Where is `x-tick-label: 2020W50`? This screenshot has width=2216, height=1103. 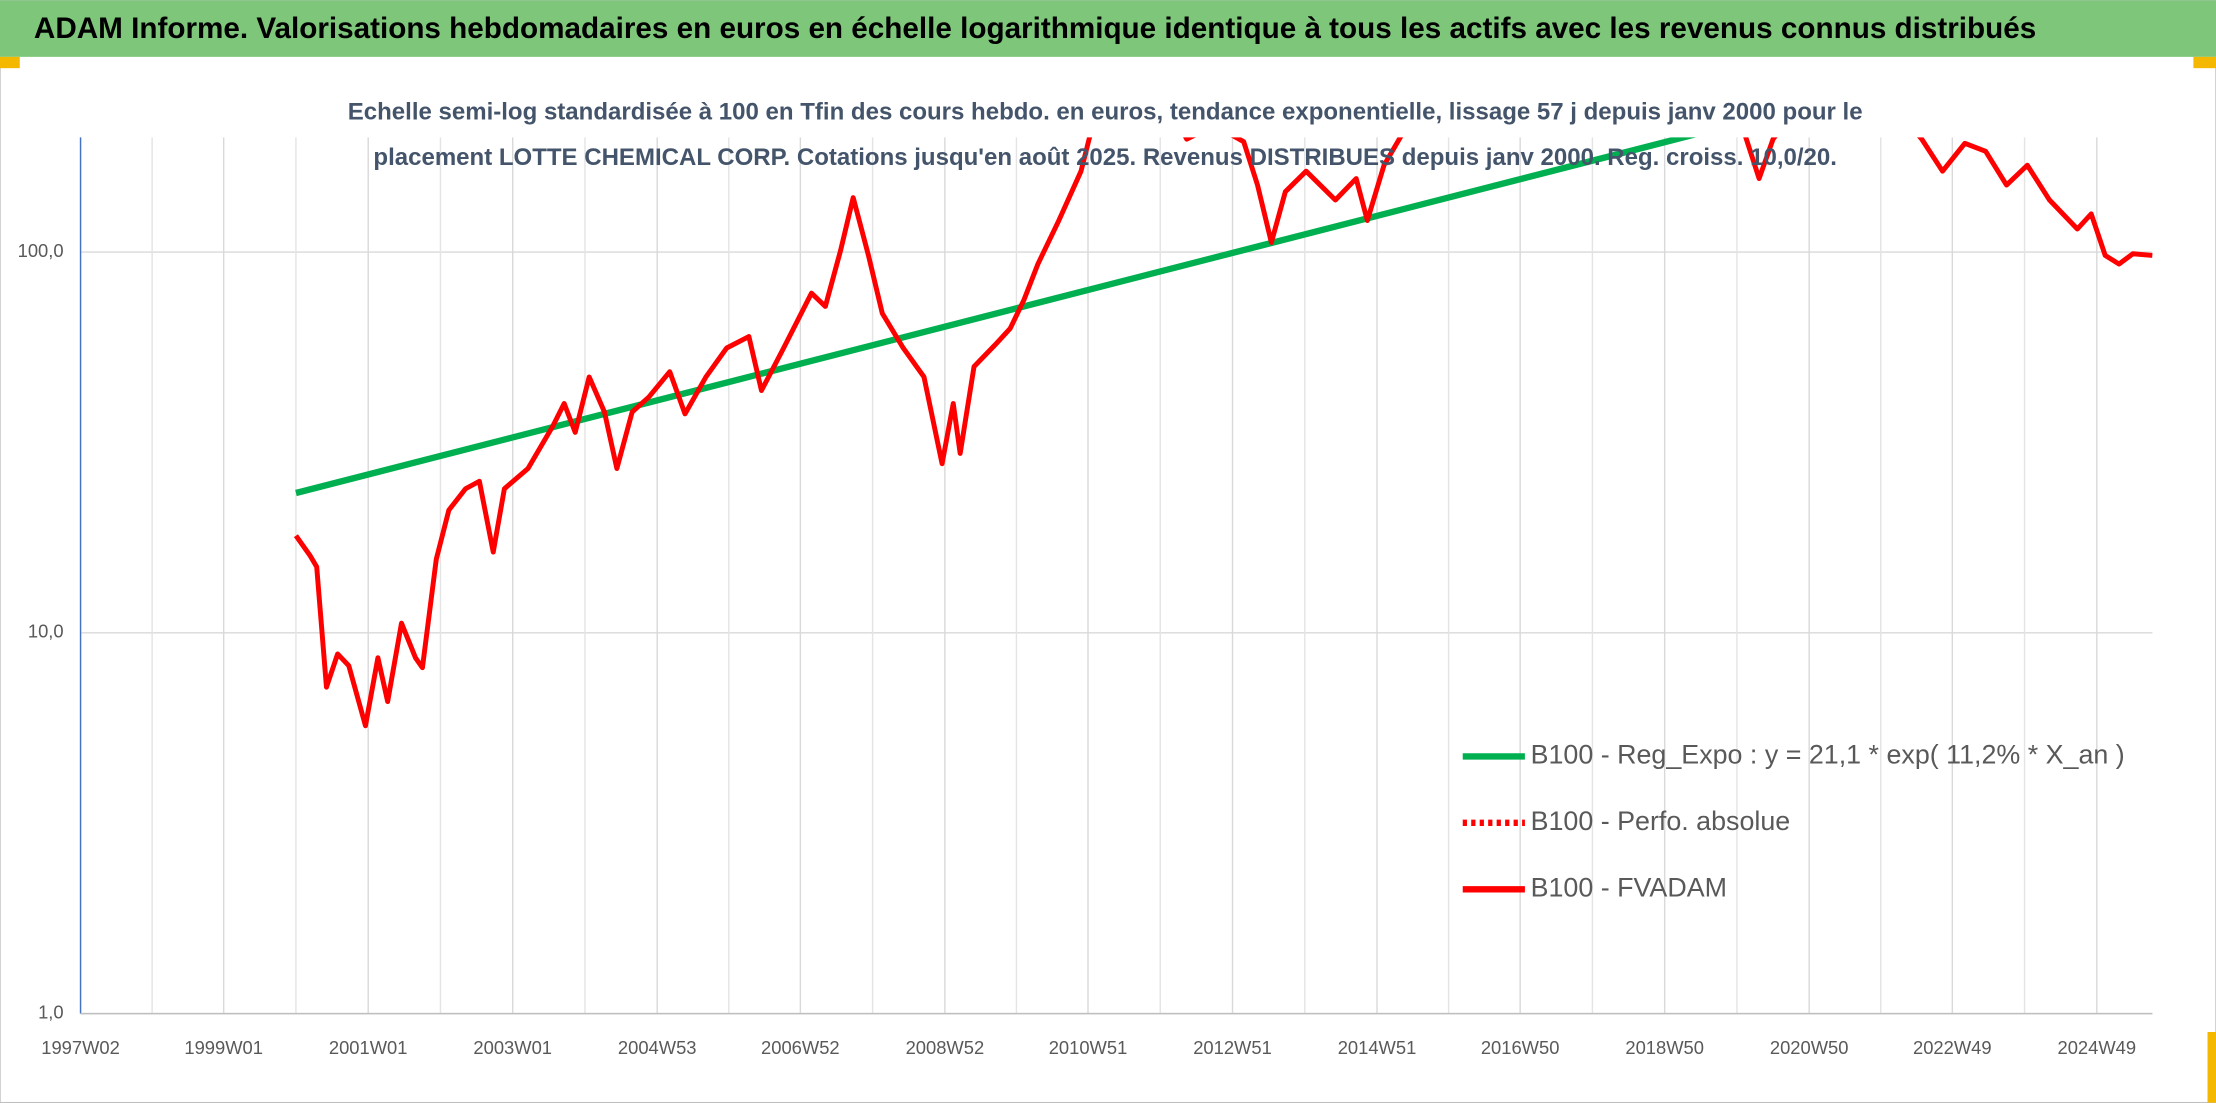
x-tick-label: 2020W50 is located at coordinates (1809, 1047).